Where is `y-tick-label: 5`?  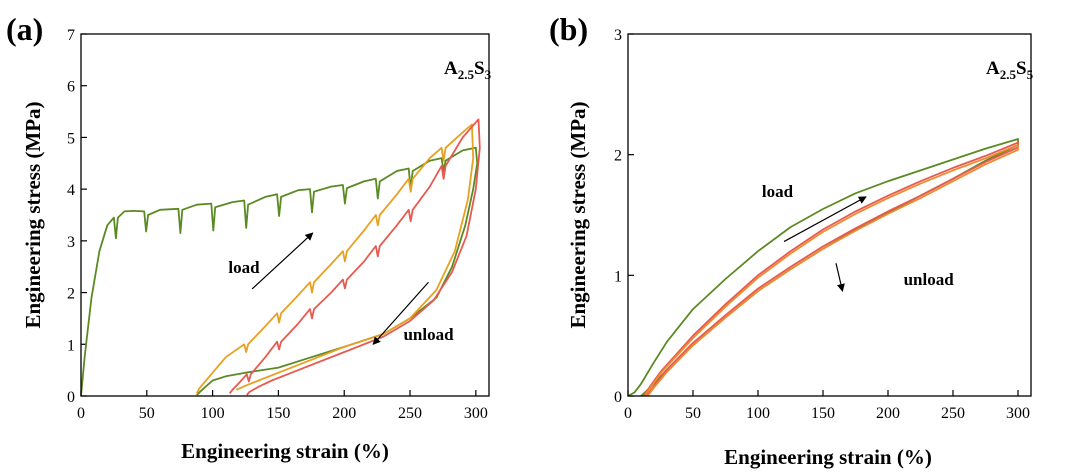
y-tick-label: 5 is located at coordinates (71, 138).